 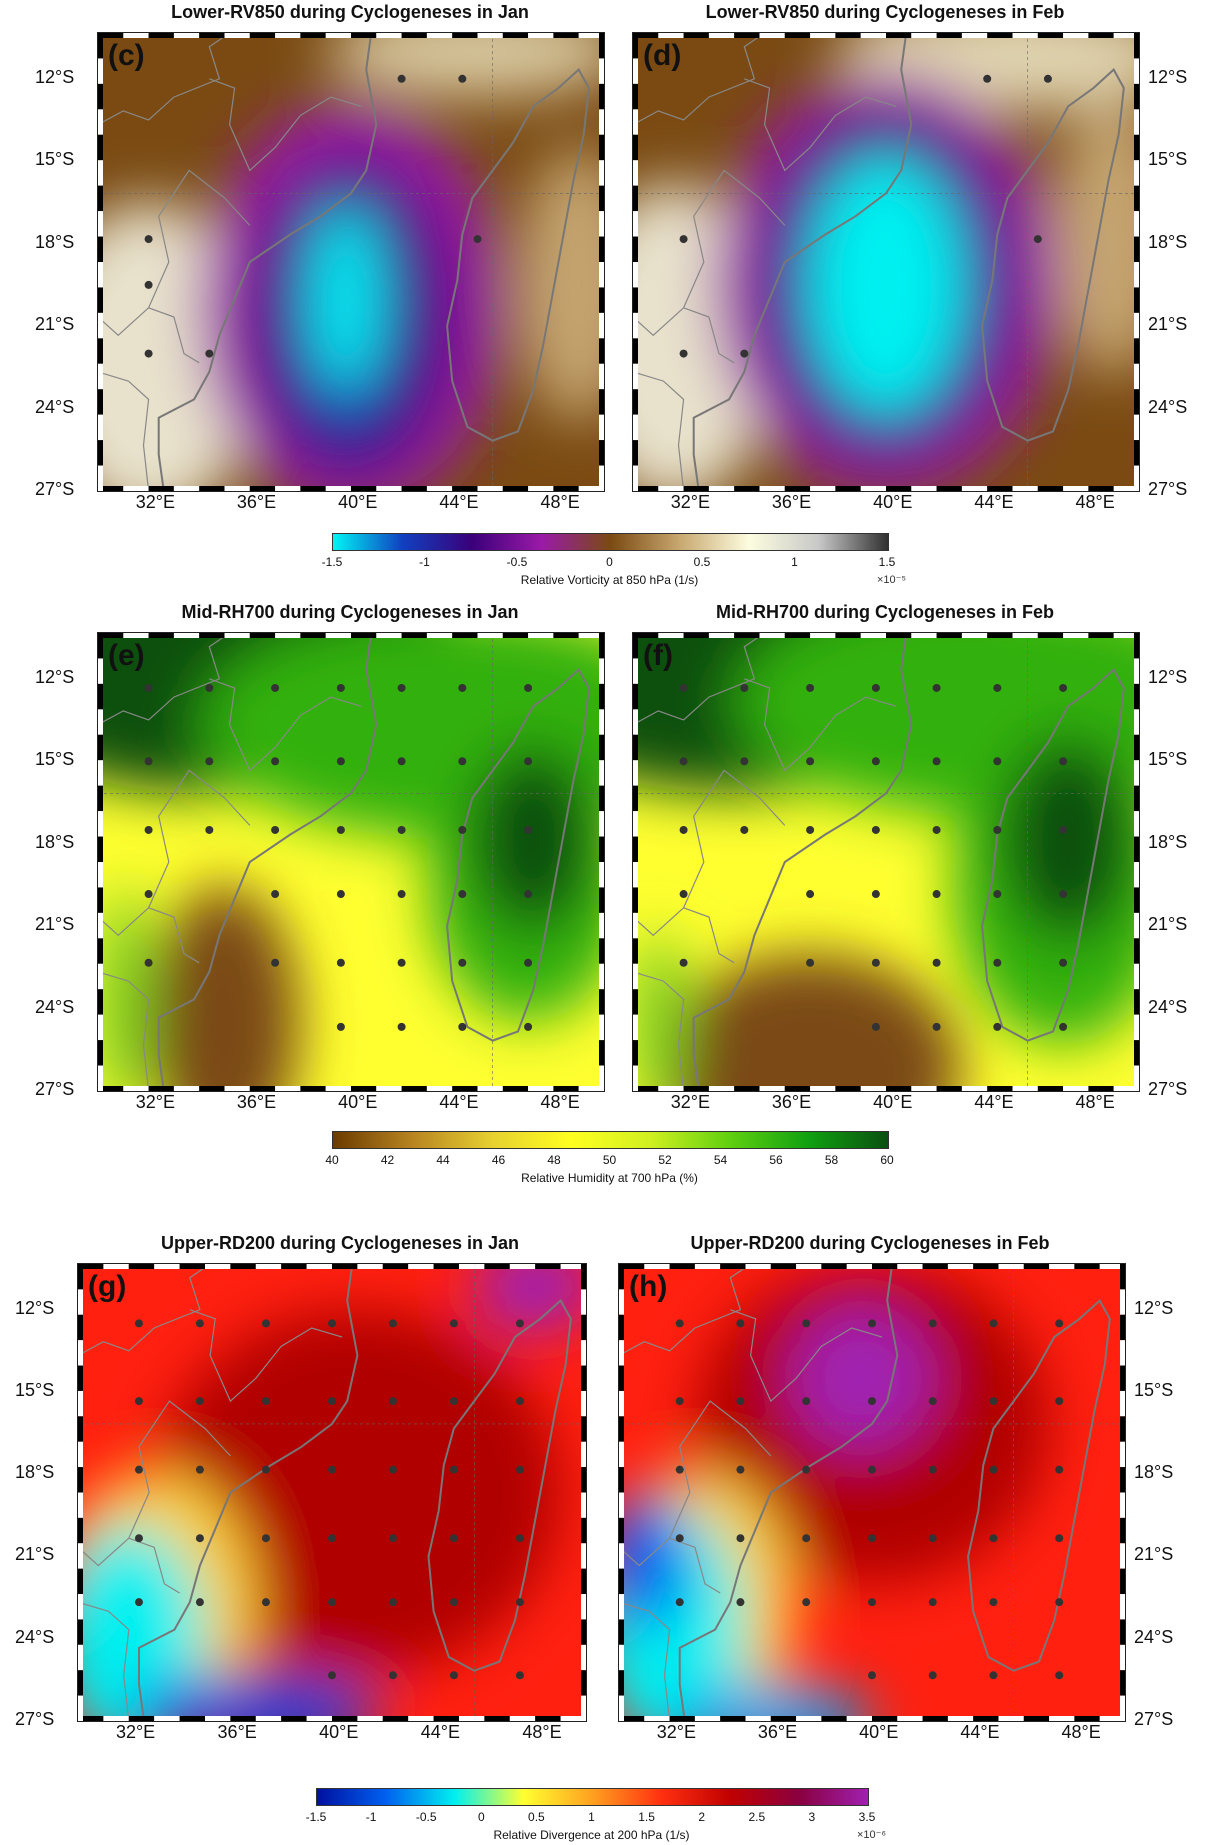 What do you see at coordinates (592, 1797) in the screenshot?
I see `colorbar` at bounding box center [592, 1797].